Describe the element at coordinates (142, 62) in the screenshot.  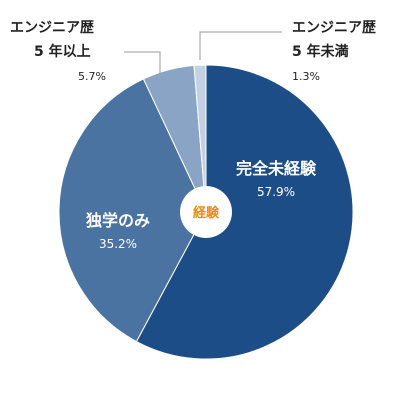
I see `callout-line-over5` at that location.